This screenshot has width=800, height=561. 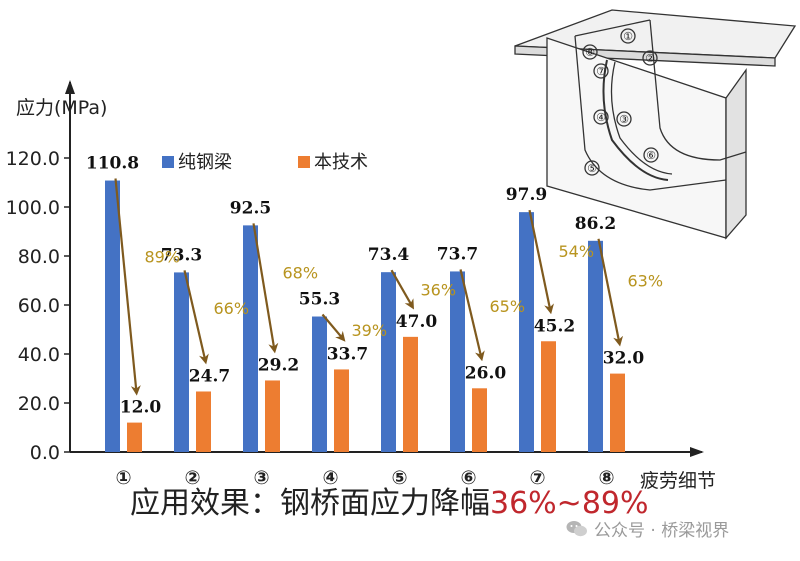 What do you see at coordinates (537, 478) in the screenshot?
I see `x-tick-label: ⑦` at bounding box center [537, 478].